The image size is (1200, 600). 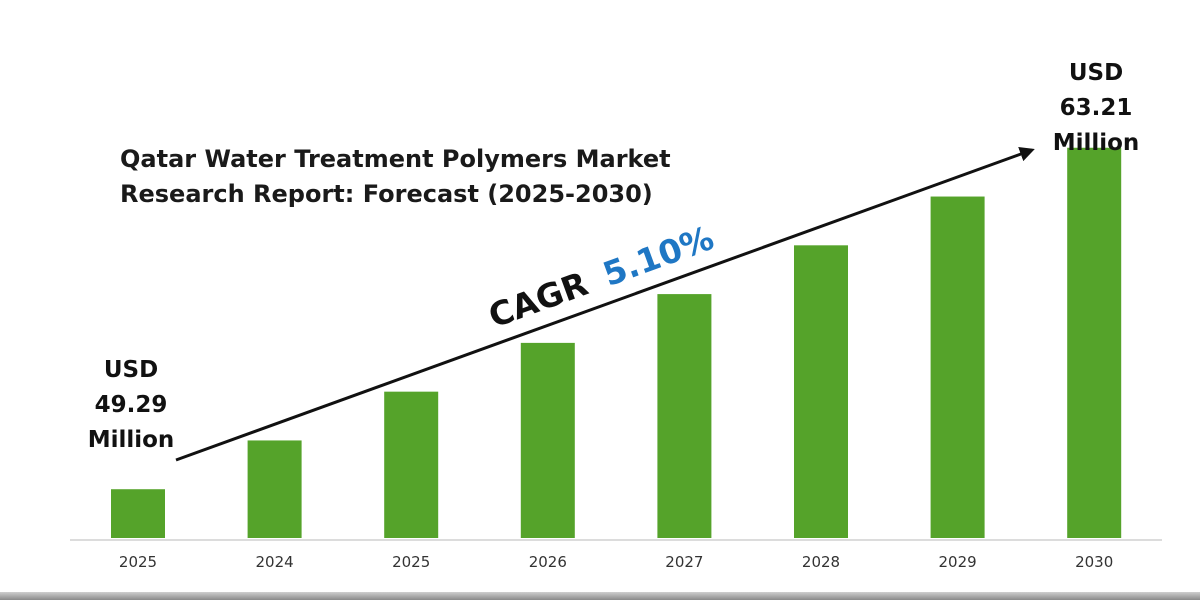 I want to click on x-tick-label-0: 2025, so click(x=138, y=562).